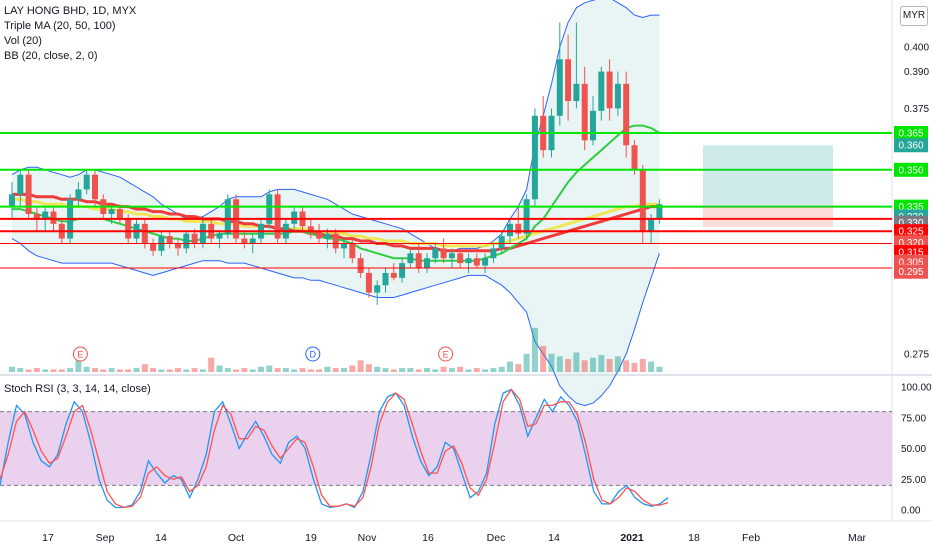 Image resolution: width=932 pixels, height=550 pixels. What do you see at coordinates (916, 355) in the screenshot?
I see `price-axis-tick: 0.275` at bounding box center [916, 355].